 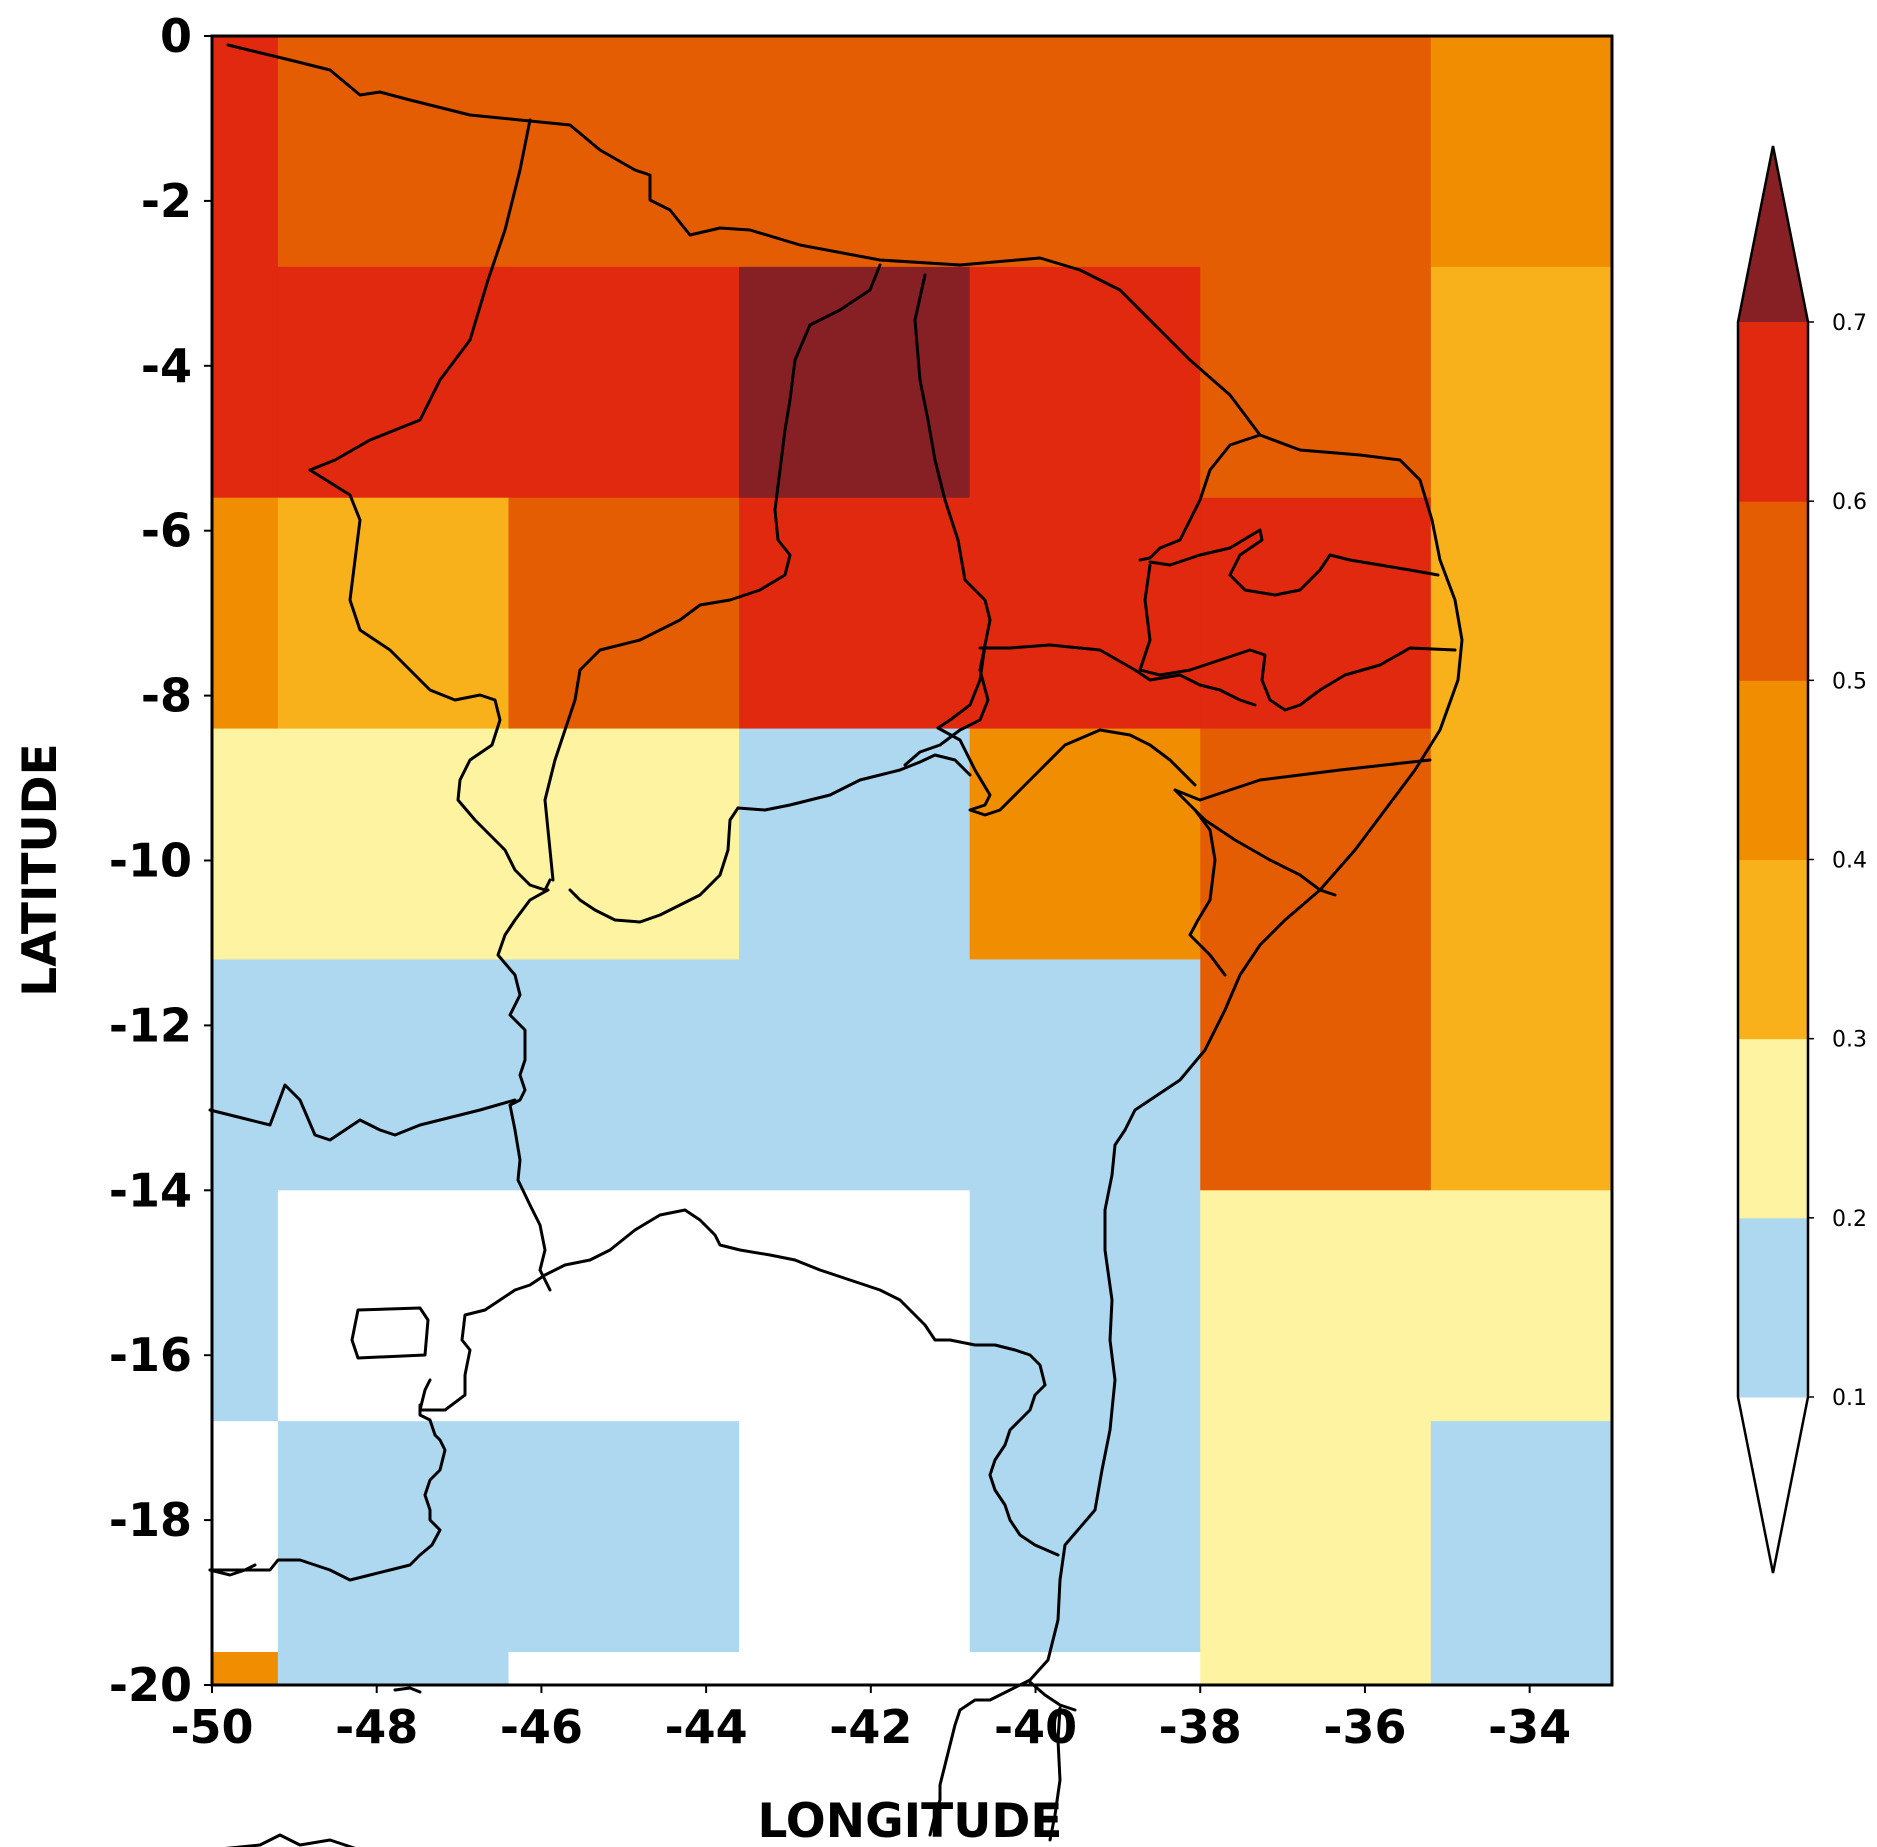 What do you see at coordinates (150, 1190) in the screenshot?
I see `y-tick-label: -14` at bounding box center [150, 1190].